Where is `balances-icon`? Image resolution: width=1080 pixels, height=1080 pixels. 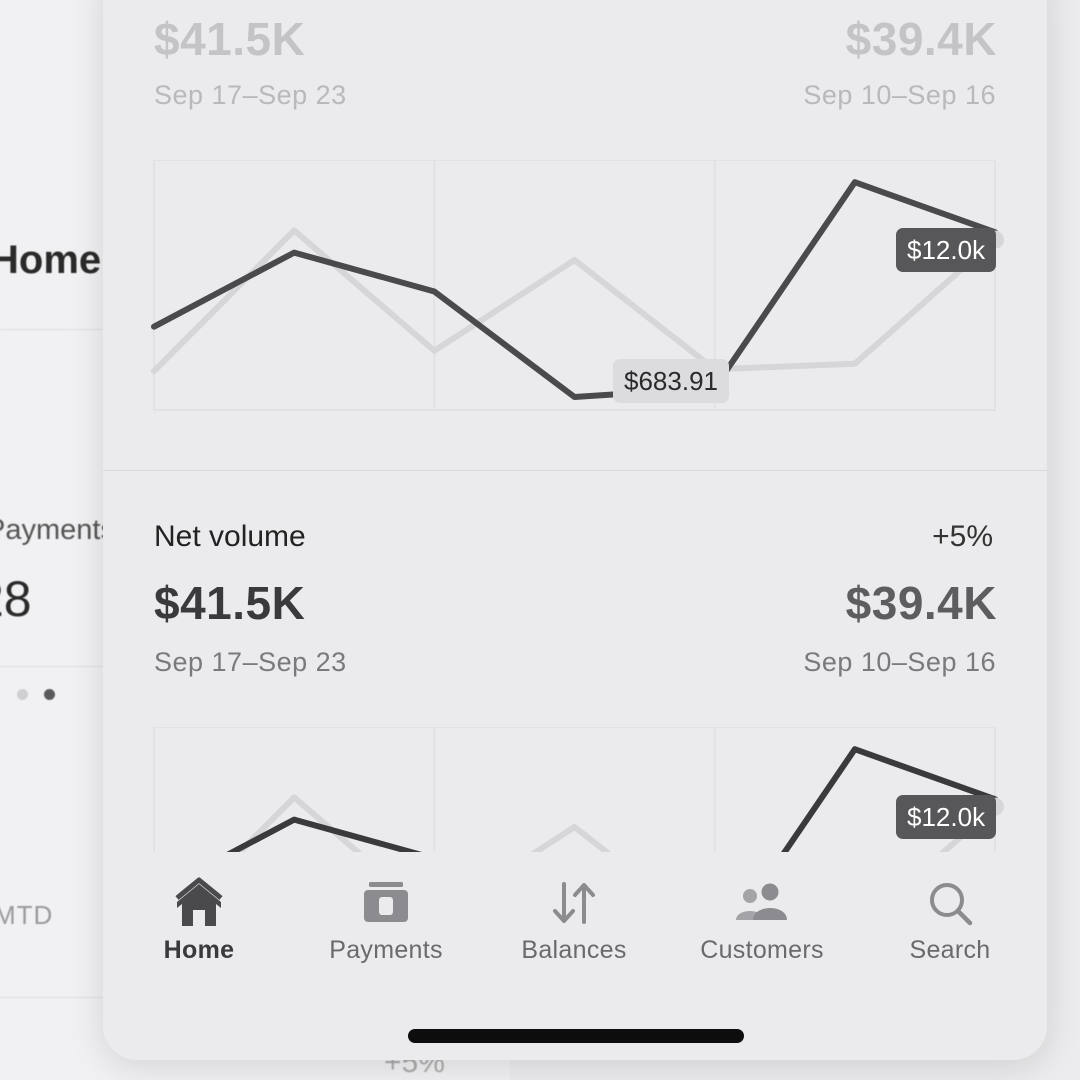
balances-icon is located at coordinates (574, 903).